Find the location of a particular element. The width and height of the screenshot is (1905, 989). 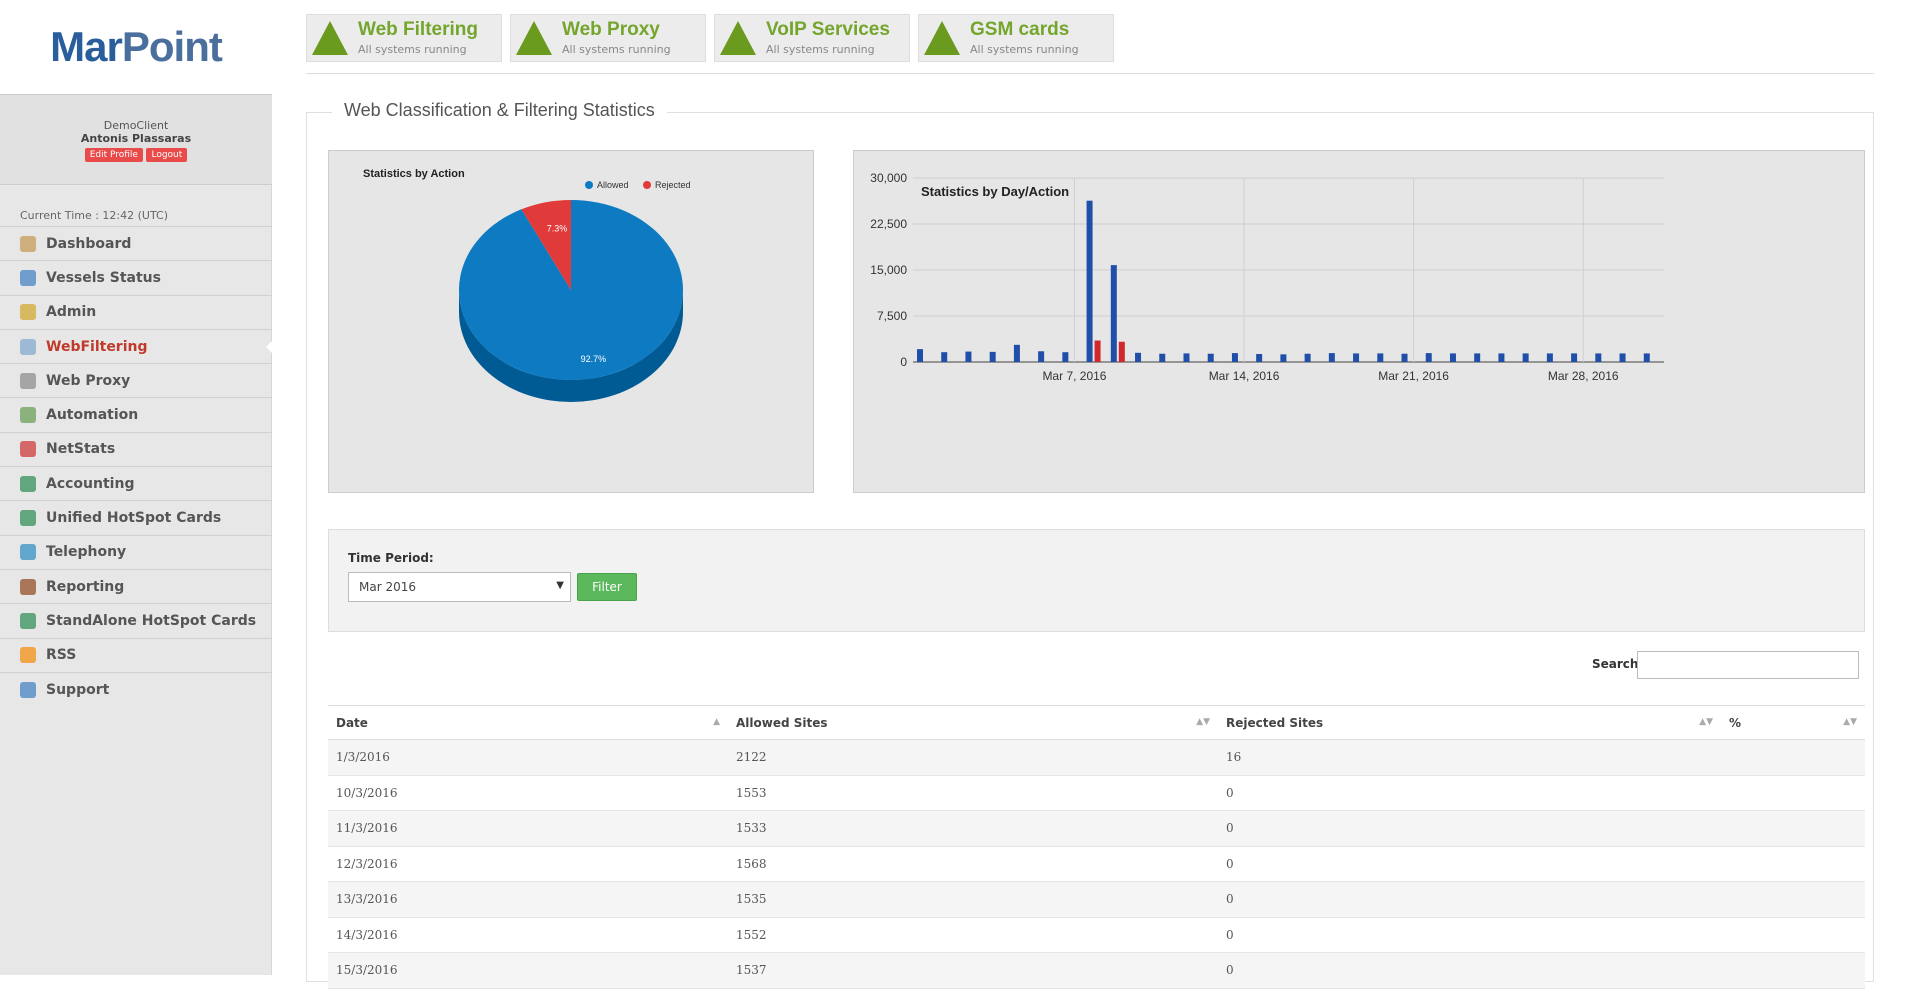

sidebar-item-label: NetStats is located at coordinates (81, 449).